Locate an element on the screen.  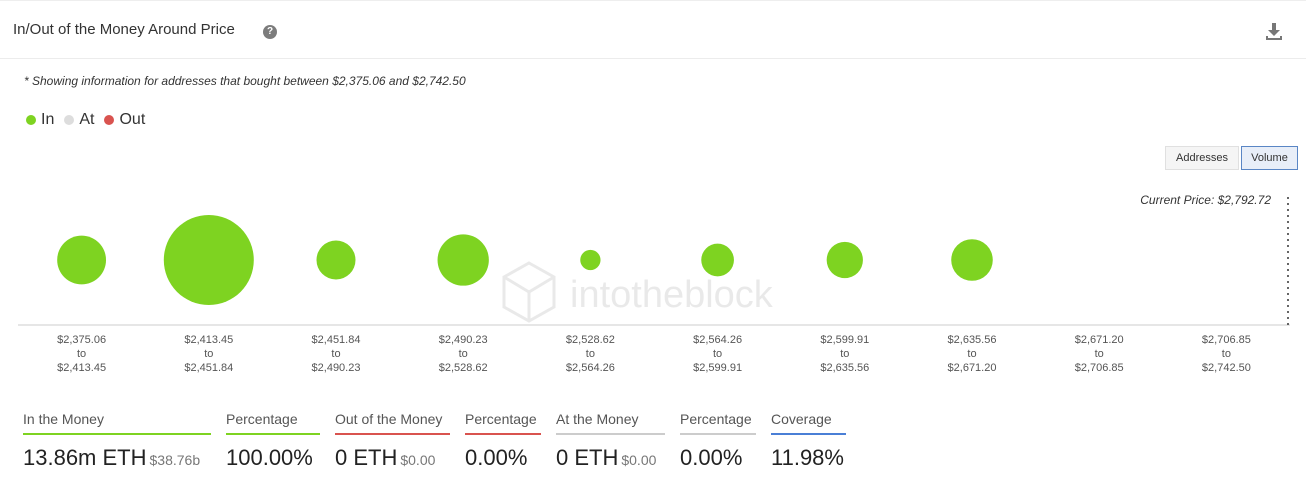
tick-label-2-from: $2,413.45 is located at coordinates (208, 340).